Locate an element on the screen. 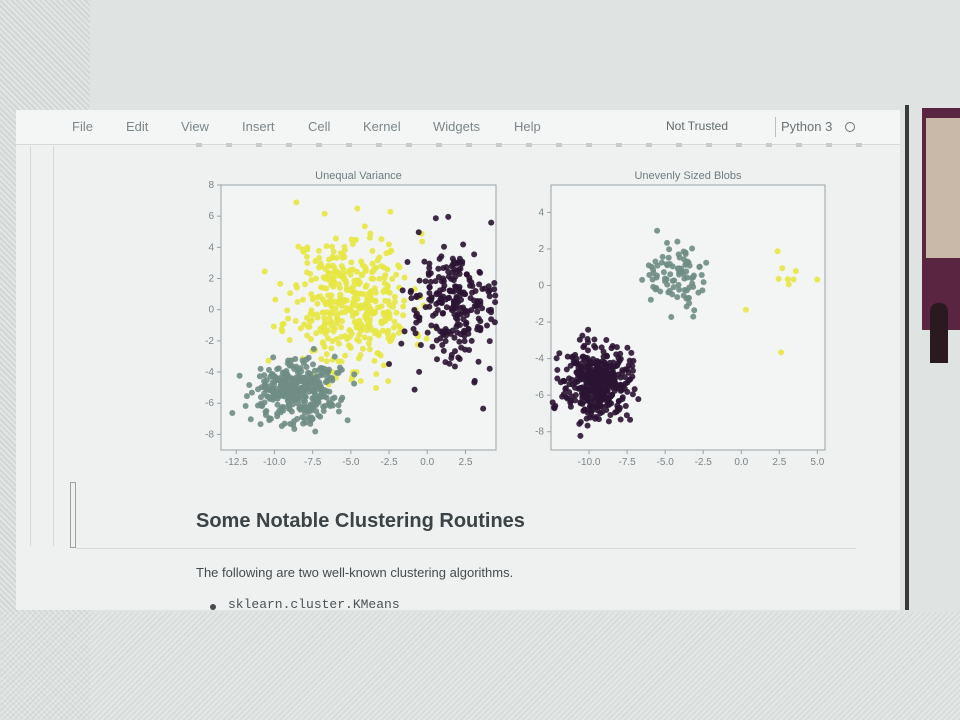  menu-cell: Cell is located at coordinates (319, 126).